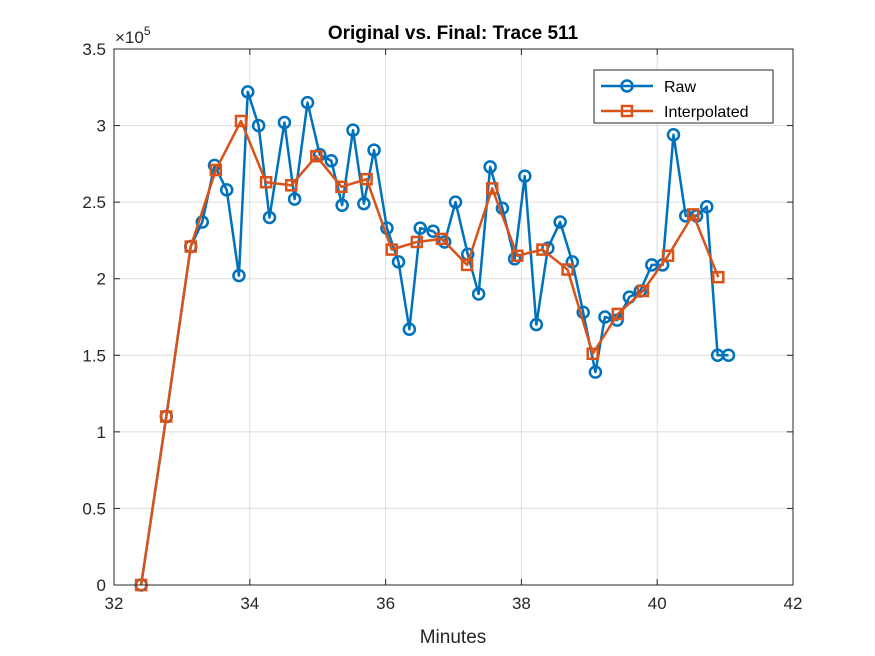 This screenshot has height=656, width=875. I want to click on x-tick-label: 38, so click(521, 603).